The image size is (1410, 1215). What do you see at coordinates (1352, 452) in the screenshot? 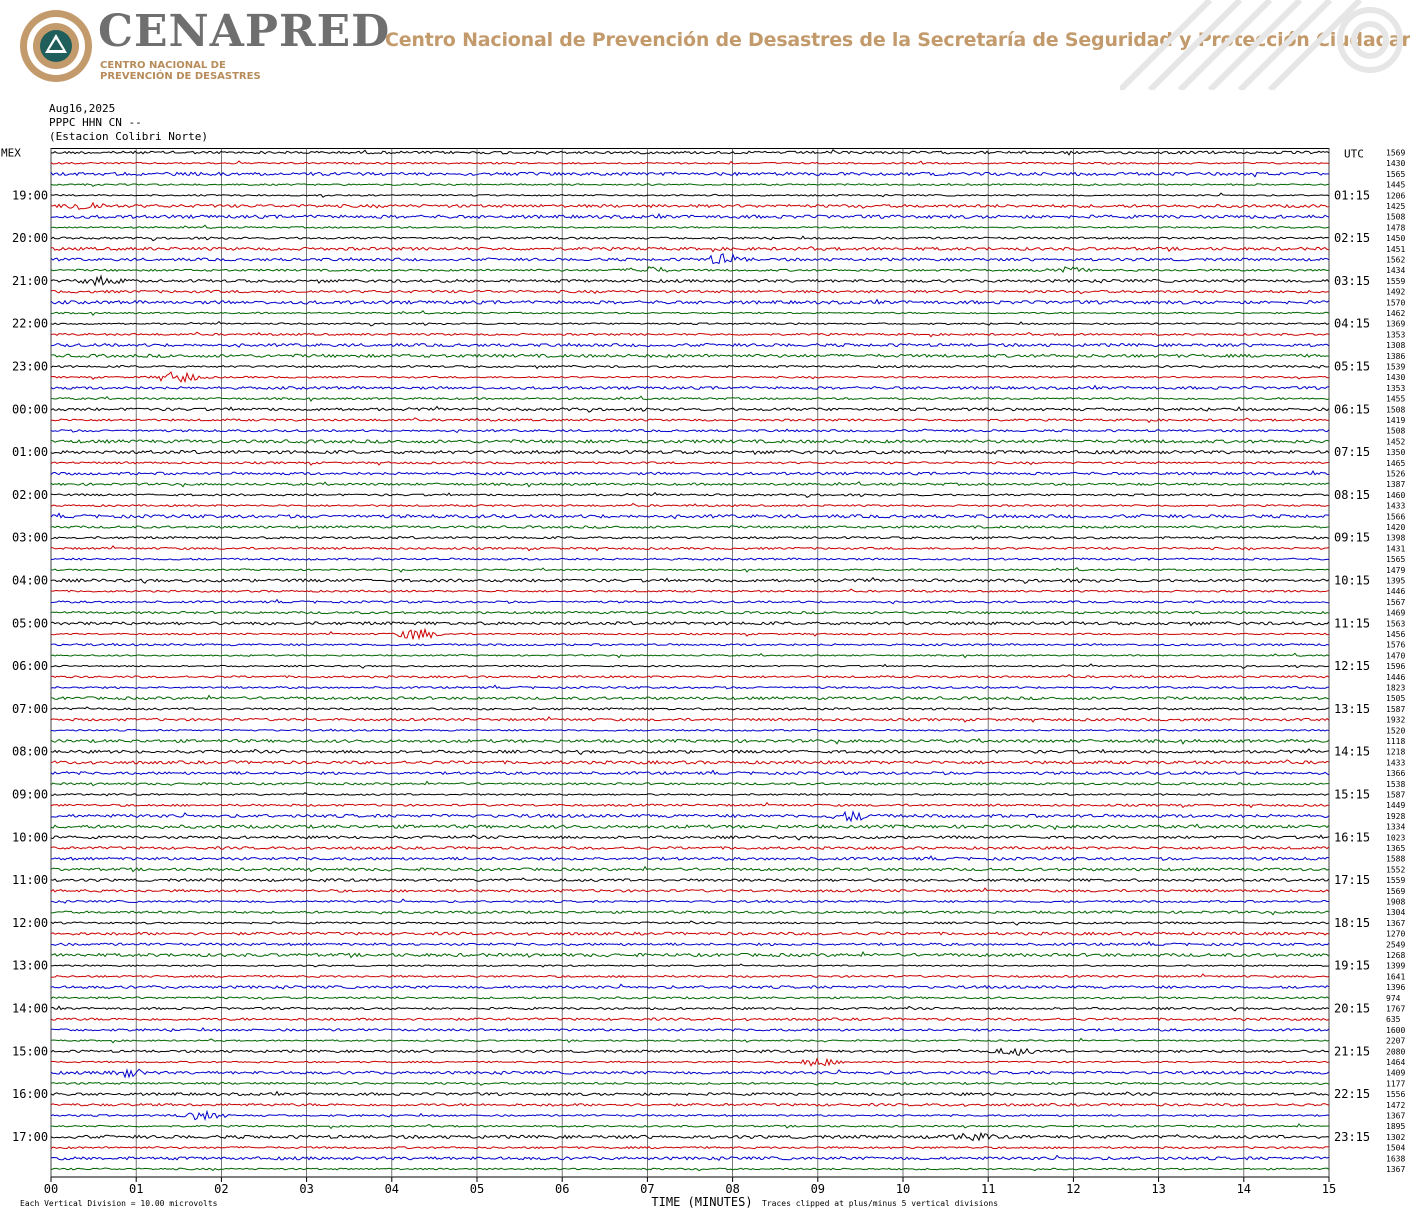
I see `utc-hour-label: 07:15` at bounding box center [1352, 452].